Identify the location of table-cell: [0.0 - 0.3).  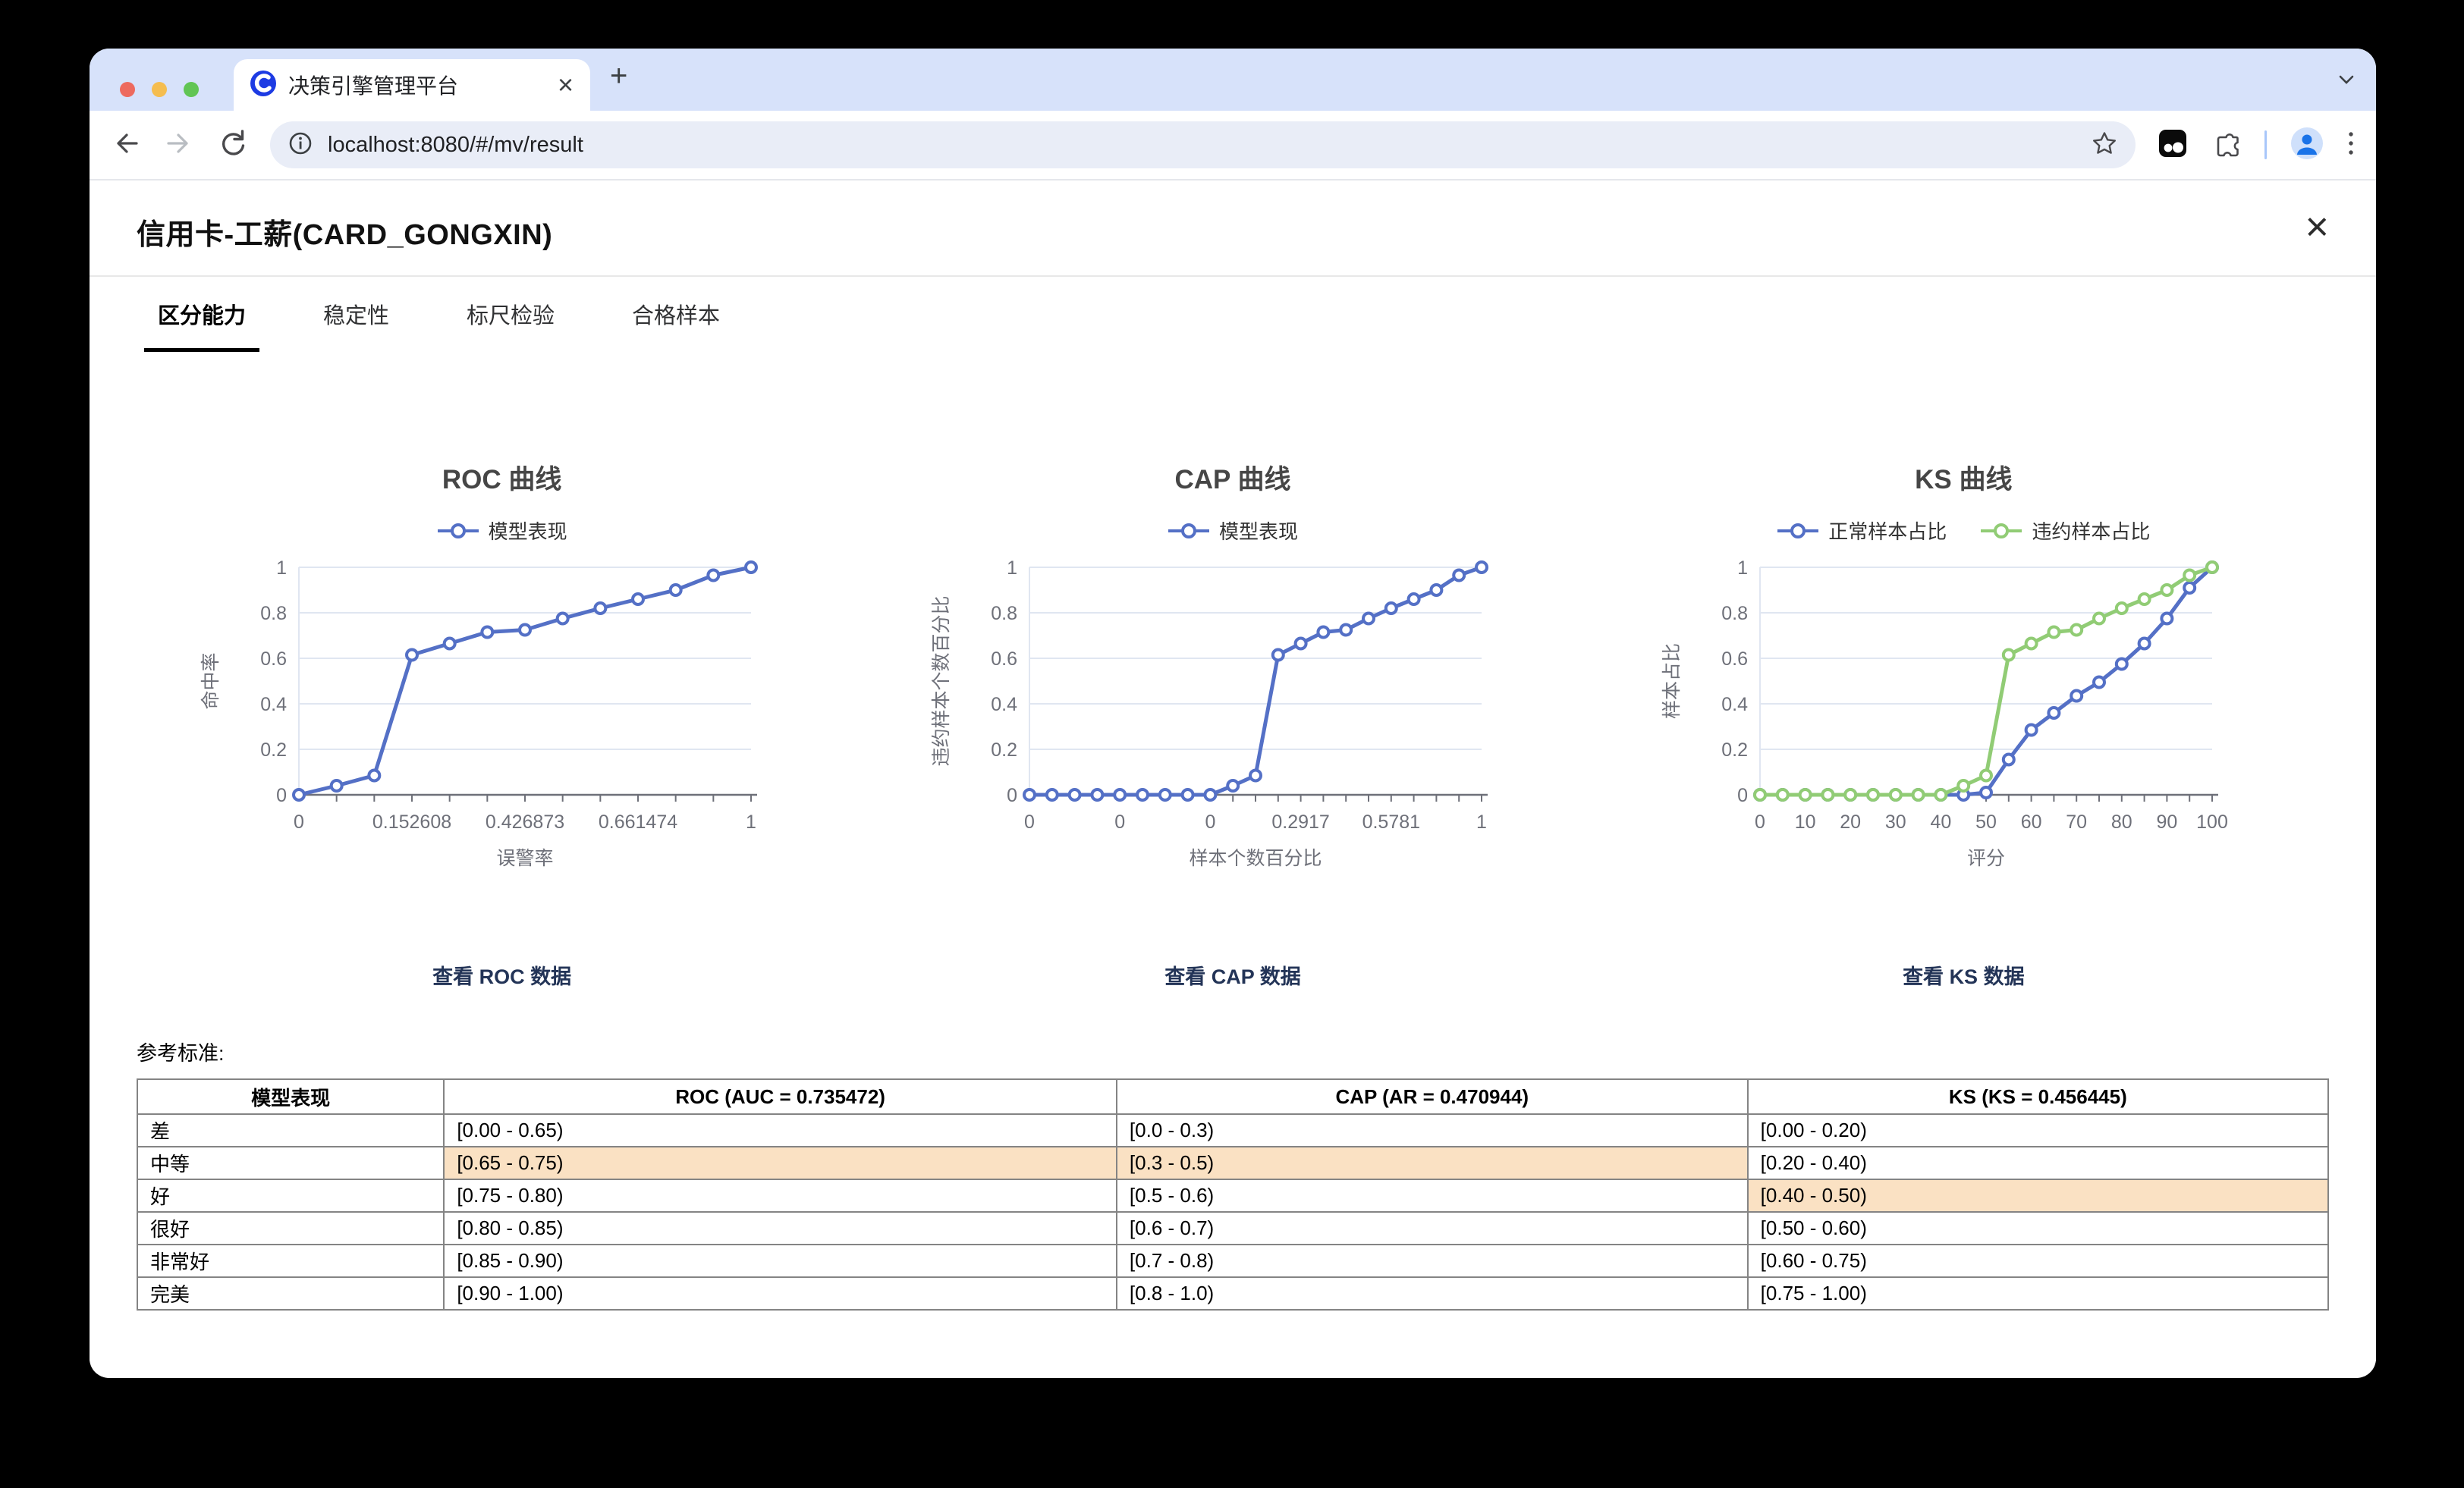
(1432, 1130).